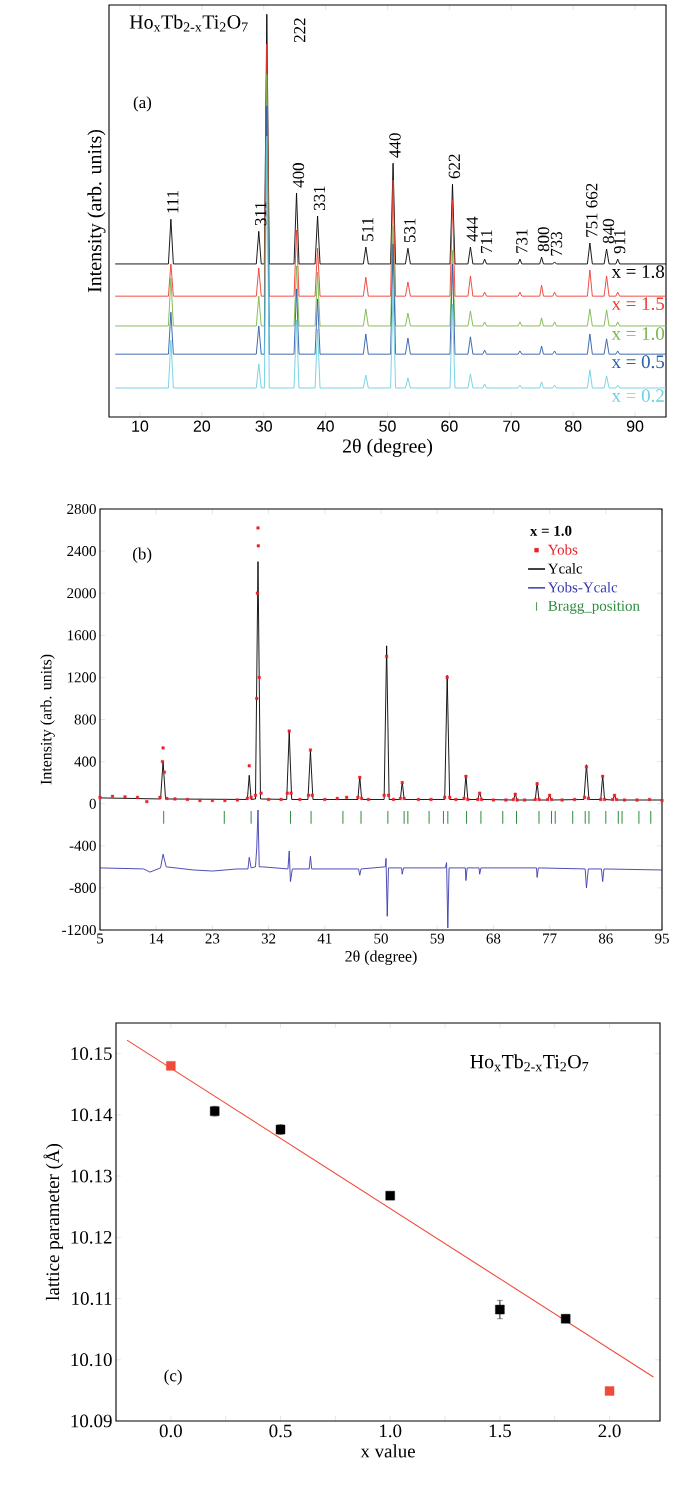 The width and height of the screenshot is (691, 1494). Describe the element at coordinates (493, 938) in the screenshot. I see `x-tick-label: 68` at that location.